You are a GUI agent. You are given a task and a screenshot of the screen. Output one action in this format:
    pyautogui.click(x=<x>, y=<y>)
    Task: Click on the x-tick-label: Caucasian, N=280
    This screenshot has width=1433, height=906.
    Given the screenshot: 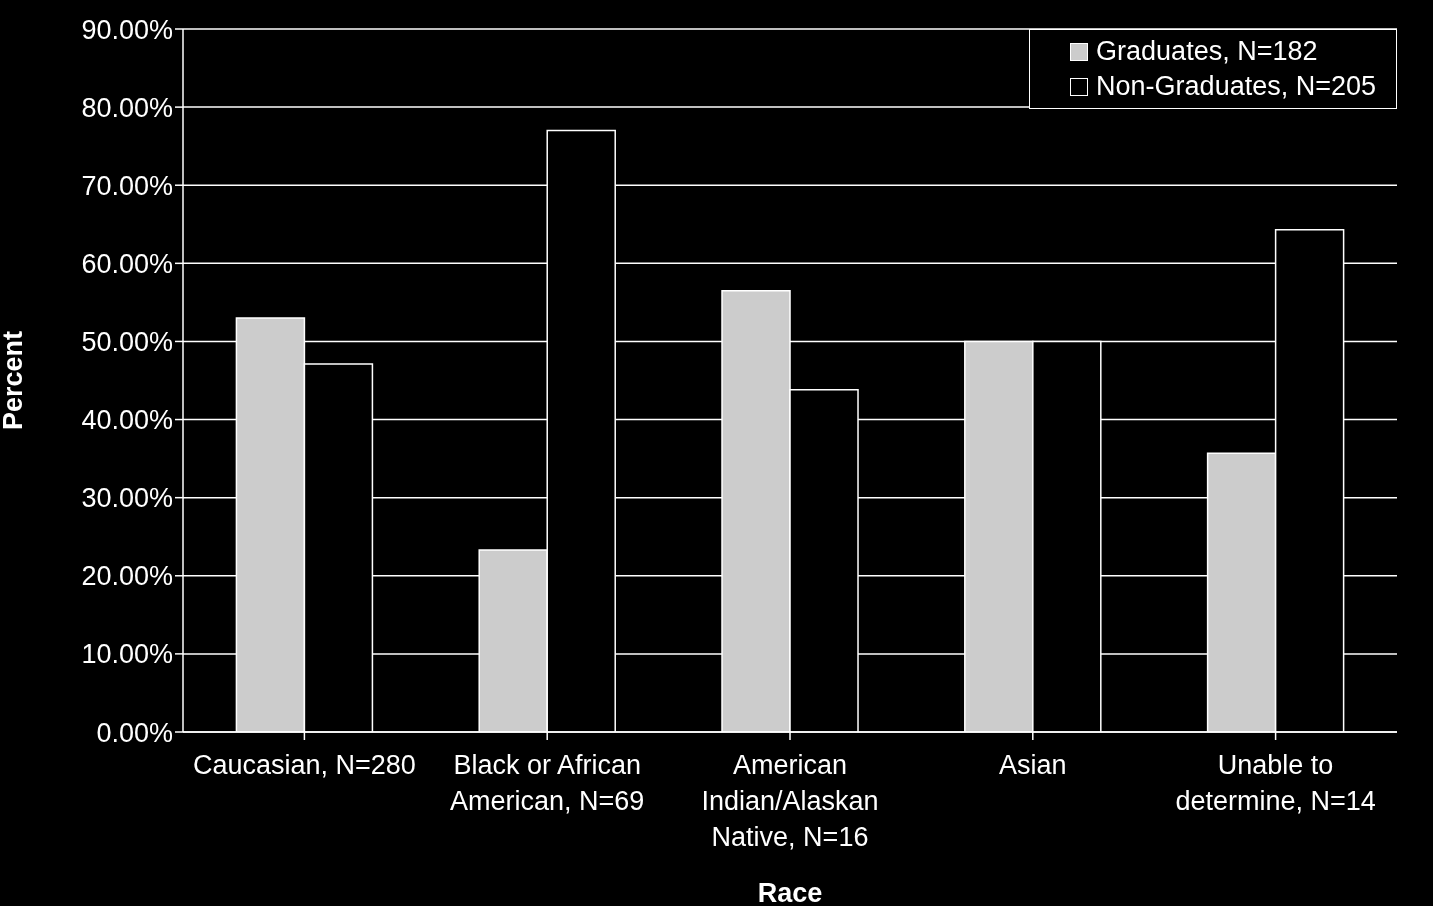 What is the action you would take?
    pyautogui.click(x=304, y=765)
    